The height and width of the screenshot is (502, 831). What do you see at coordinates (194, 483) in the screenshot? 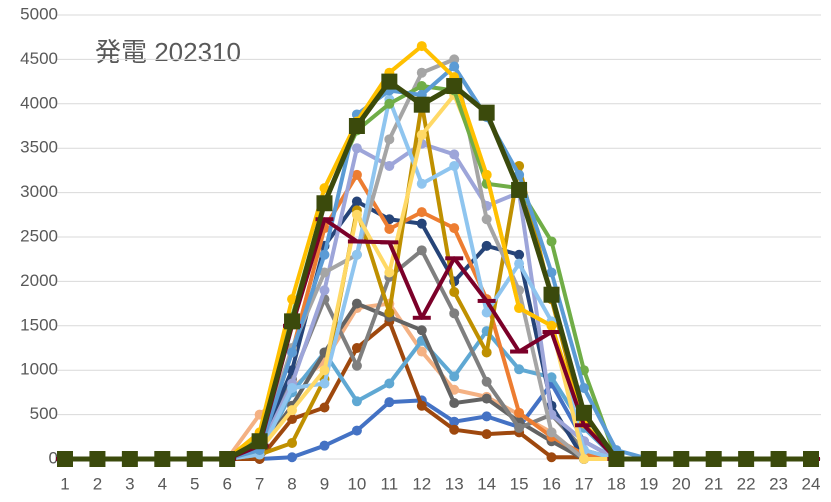
I see `x-tick-label: 5` at bounding box center [194, 483].